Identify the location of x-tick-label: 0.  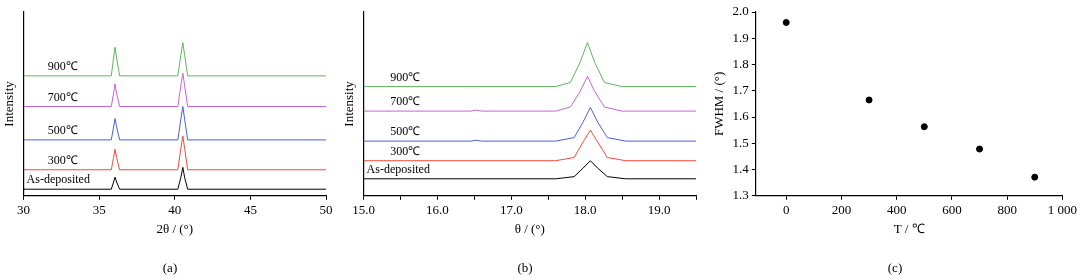
(786, 210).